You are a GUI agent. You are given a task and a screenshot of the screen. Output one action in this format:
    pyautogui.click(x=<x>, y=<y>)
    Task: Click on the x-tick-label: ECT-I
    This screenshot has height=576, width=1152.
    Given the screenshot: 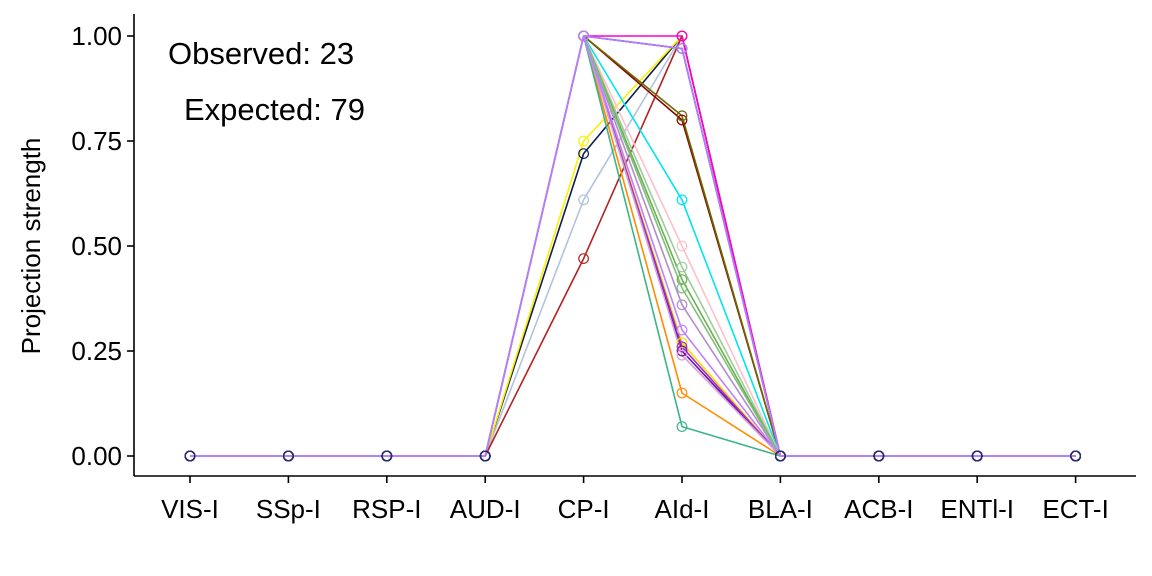 What is the action you would take?
    pyautogui.click(x=1075, y=509)
    